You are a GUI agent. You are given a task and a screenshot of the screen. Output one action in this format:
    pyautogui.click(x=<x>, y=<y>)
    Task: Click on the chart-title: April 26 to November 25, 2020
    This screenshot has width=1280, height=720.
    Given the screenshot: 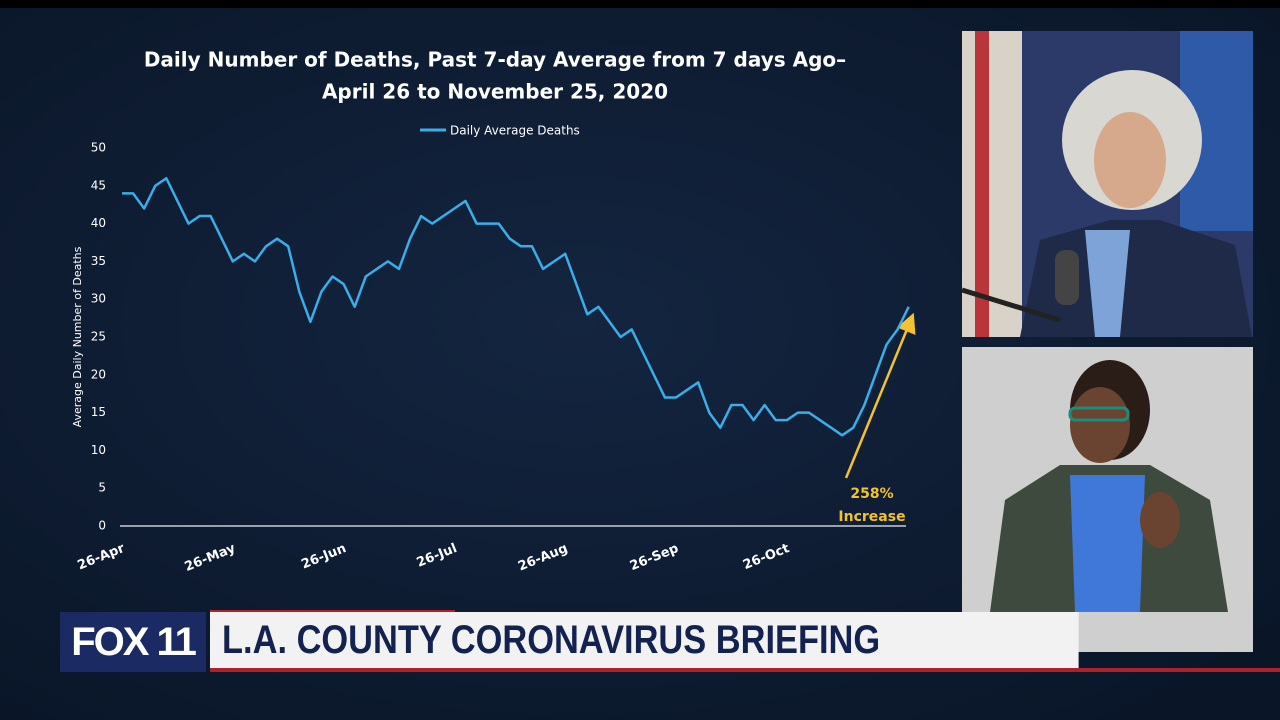 What is the action you would take?
    pyautogui.click(x=495, y=92)
    